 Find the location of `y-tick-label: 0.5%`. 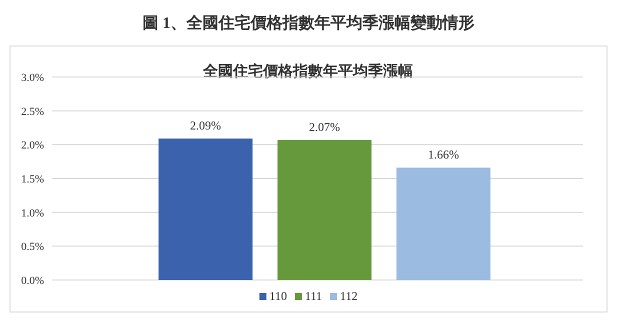

y-tick-label: 0.5% is located at coordinates (32, 247).